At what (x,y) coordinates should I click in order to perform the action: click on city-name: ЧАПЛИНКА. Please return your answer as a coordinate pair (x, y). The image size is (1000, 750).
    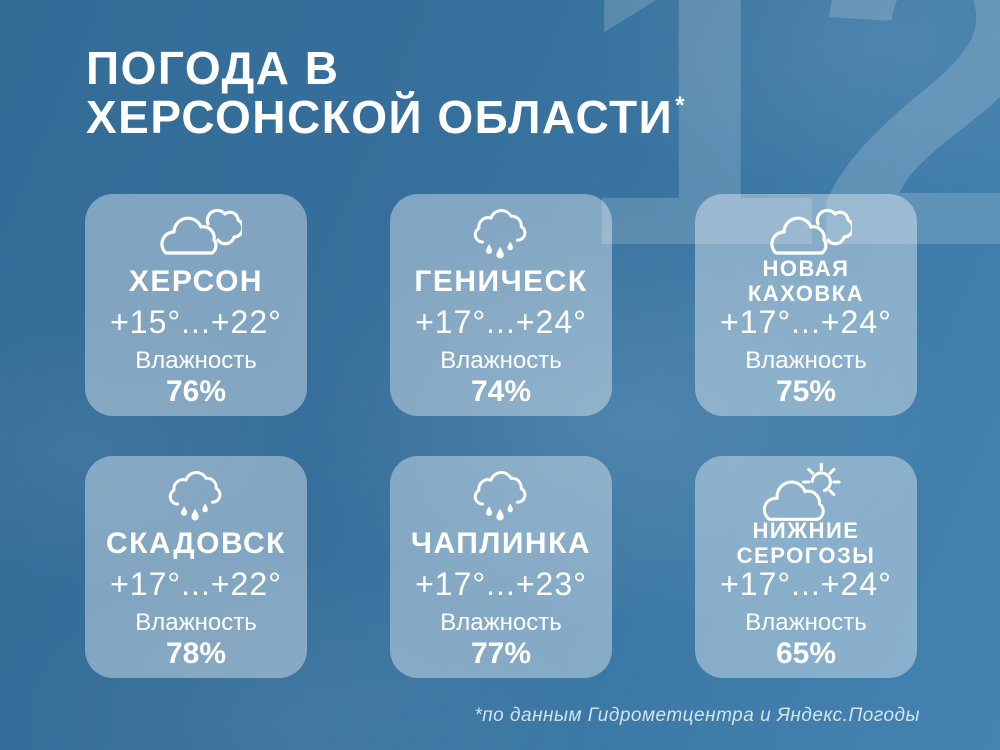
    Looking at the image, I should click on (501, 544).